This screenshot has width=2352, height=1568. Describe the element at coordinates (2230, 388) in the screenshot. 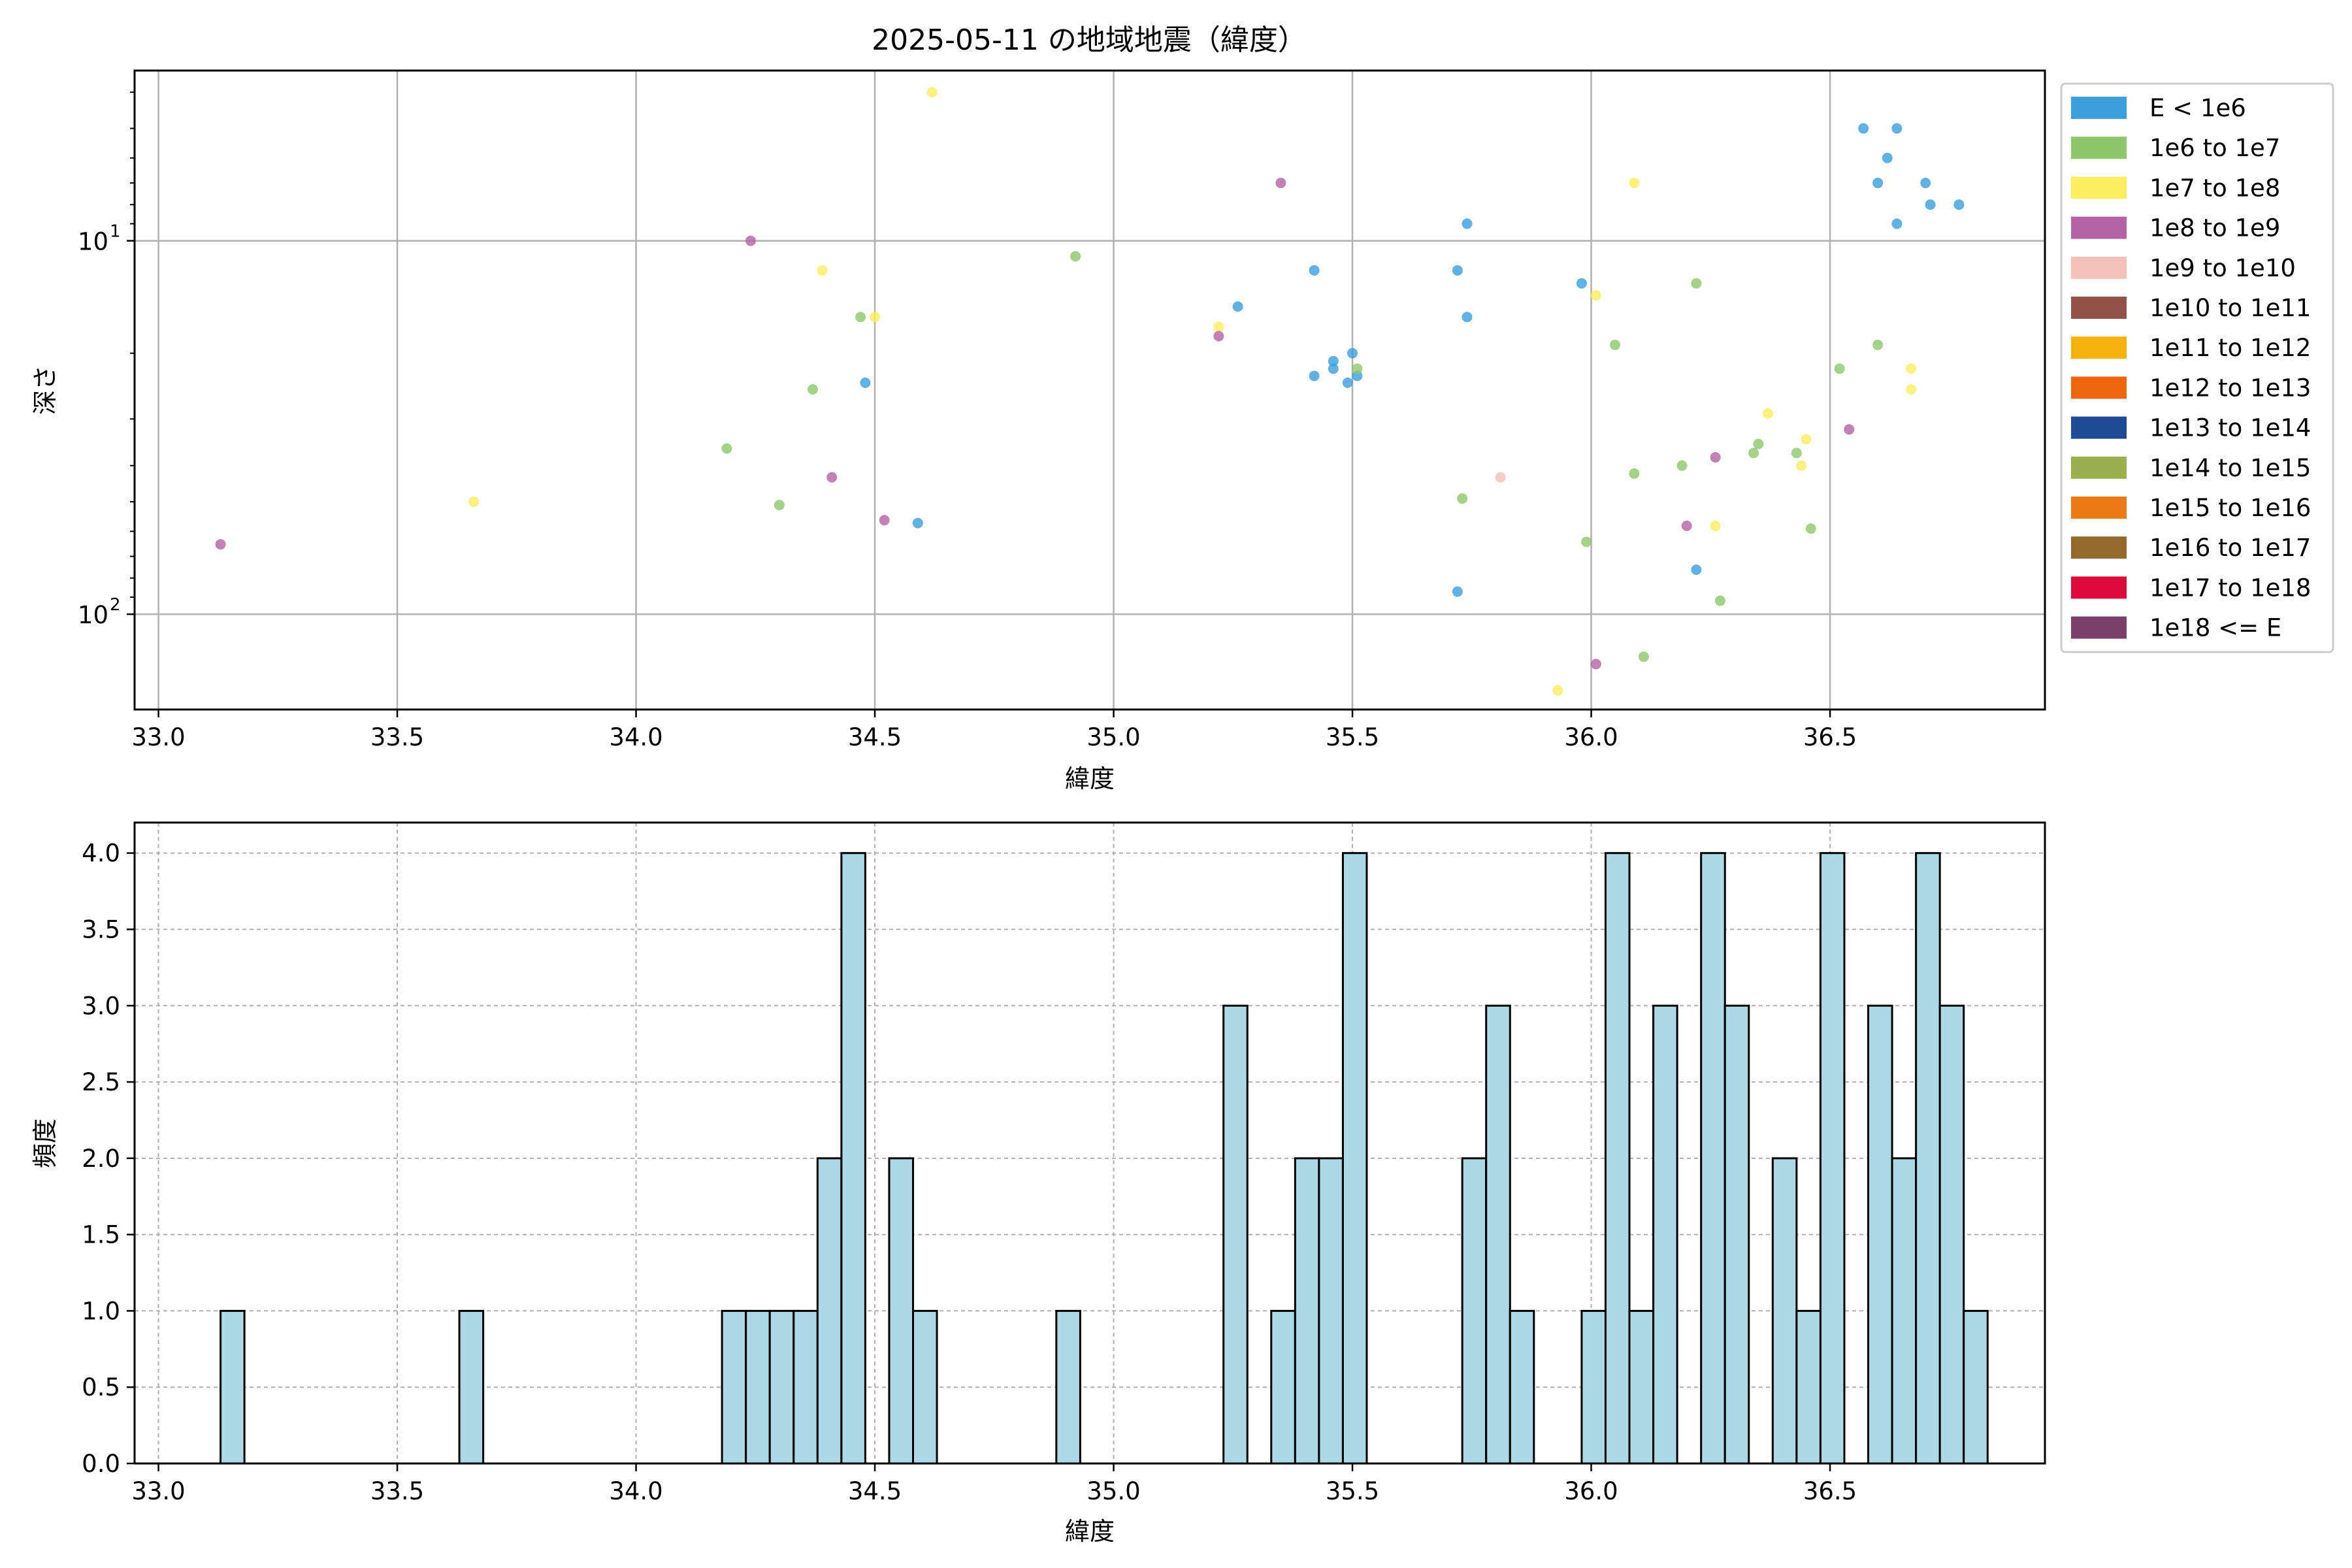

I see `legend-label: 1e12 to 1e13` at that location.